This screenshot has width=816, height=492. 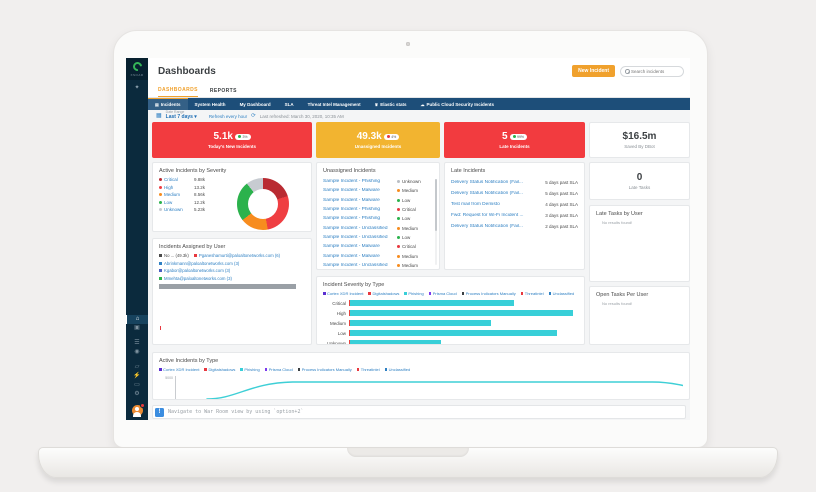 I want to click on refresh-icon: ⟳, so click(x=253, y=116).